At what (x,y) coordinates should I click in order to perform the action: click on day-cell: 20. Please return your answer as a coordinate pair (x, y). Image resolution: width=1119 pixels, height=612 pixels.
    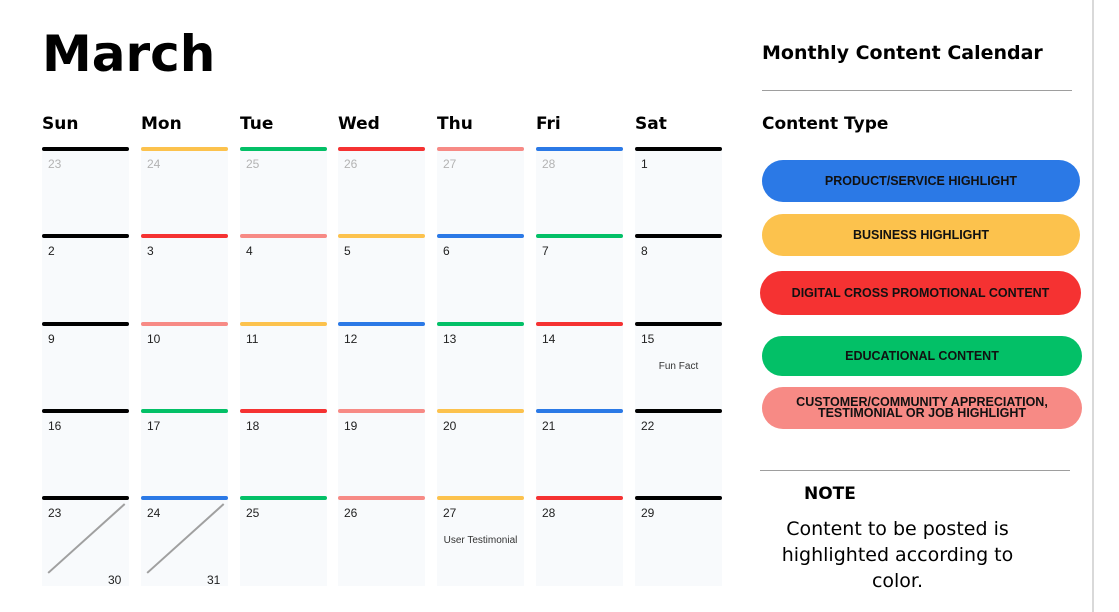
    Looking at the image, I should click on (480, 454).